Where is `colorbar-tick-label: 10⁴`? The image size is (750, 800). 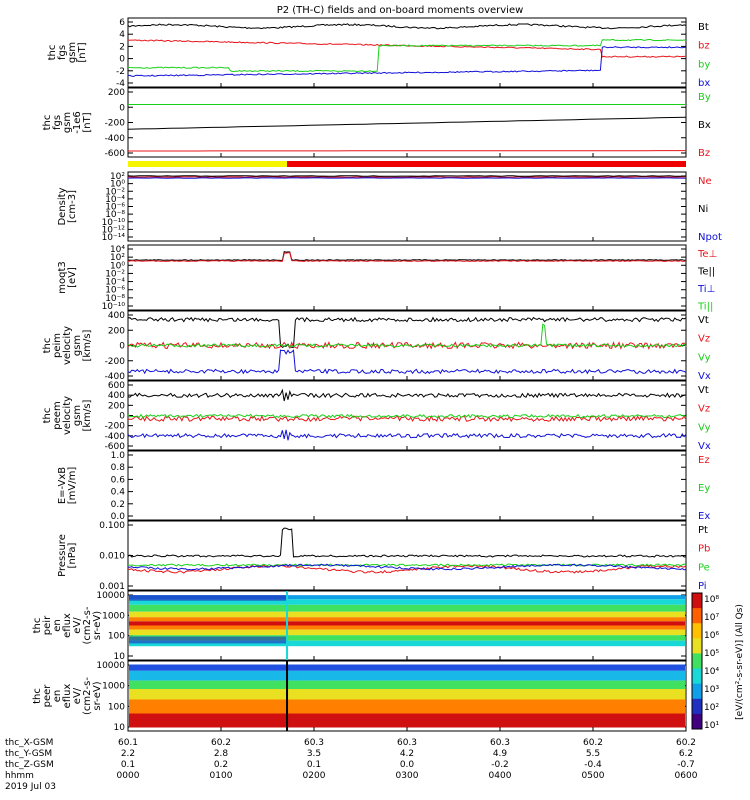
colorbar-tick-label: 10⁴ is located at coordinates (711, 672).